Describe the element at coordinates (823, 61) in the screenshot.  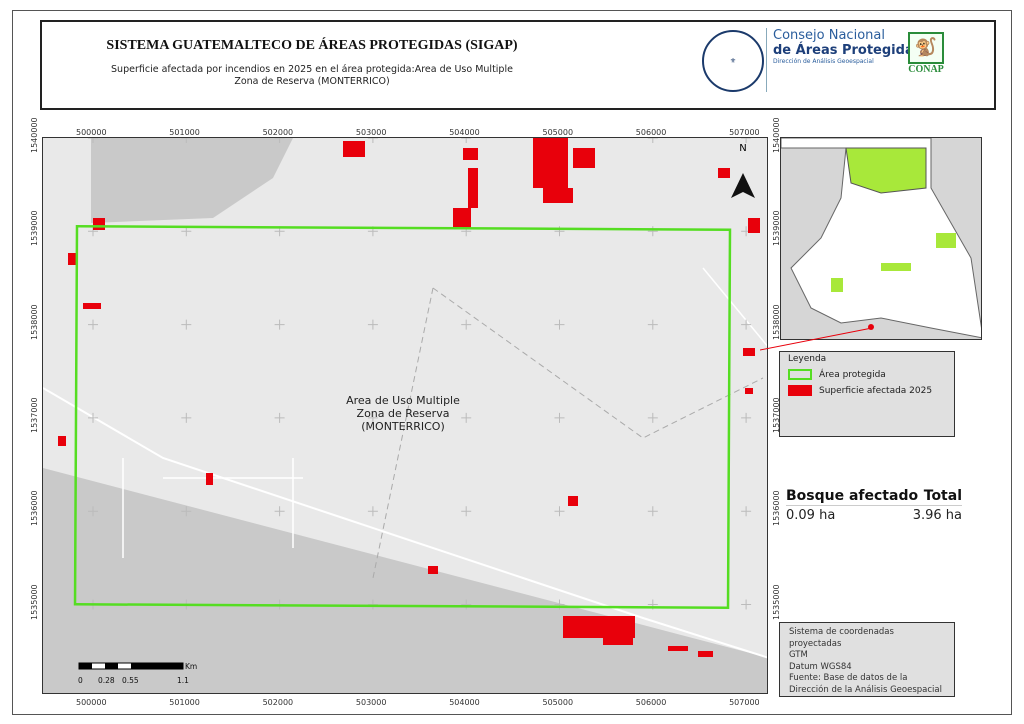
I see `org-line3: Dirección de Análisis Geoespacial` at that location.